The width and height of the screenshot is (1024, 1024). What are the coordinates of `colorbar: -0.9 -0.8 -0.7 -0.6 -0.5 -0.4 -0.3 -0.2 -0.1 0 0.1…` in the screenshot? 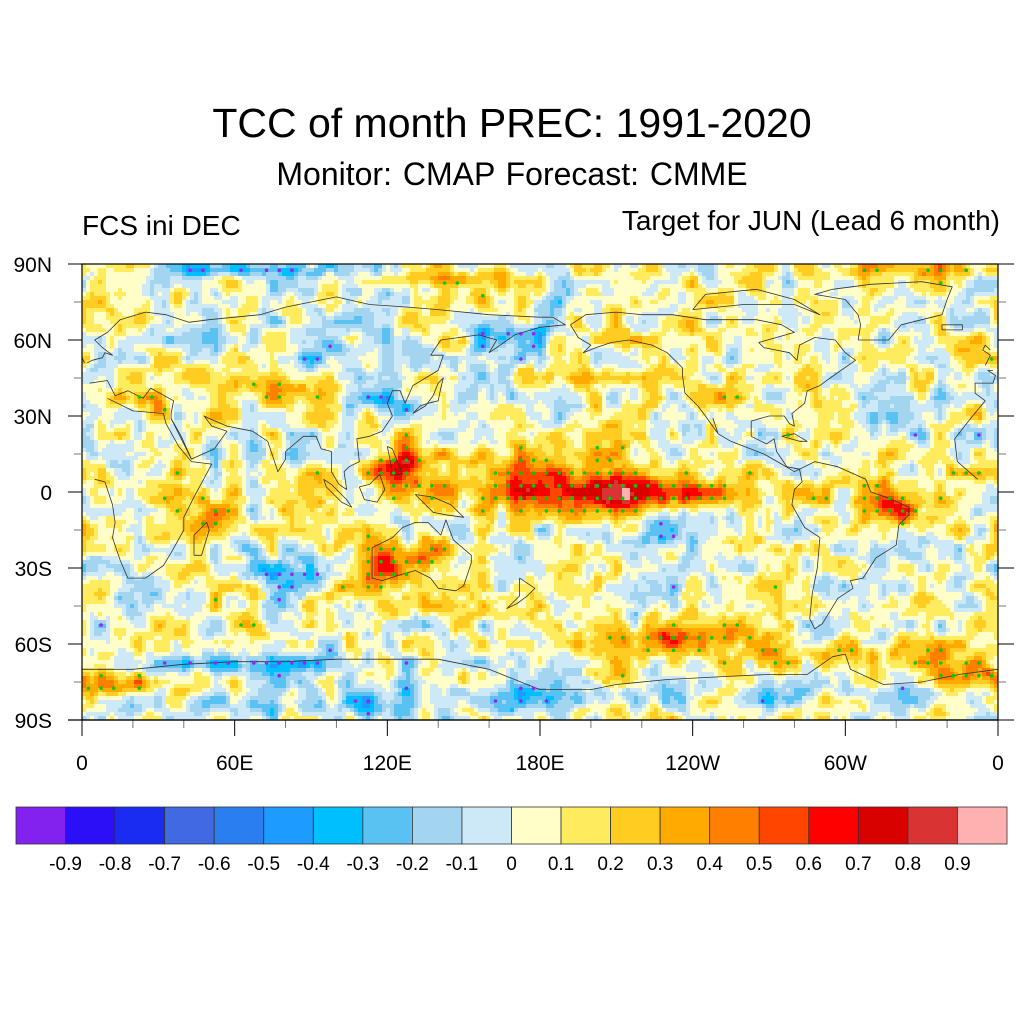 It's located at (511, 840).